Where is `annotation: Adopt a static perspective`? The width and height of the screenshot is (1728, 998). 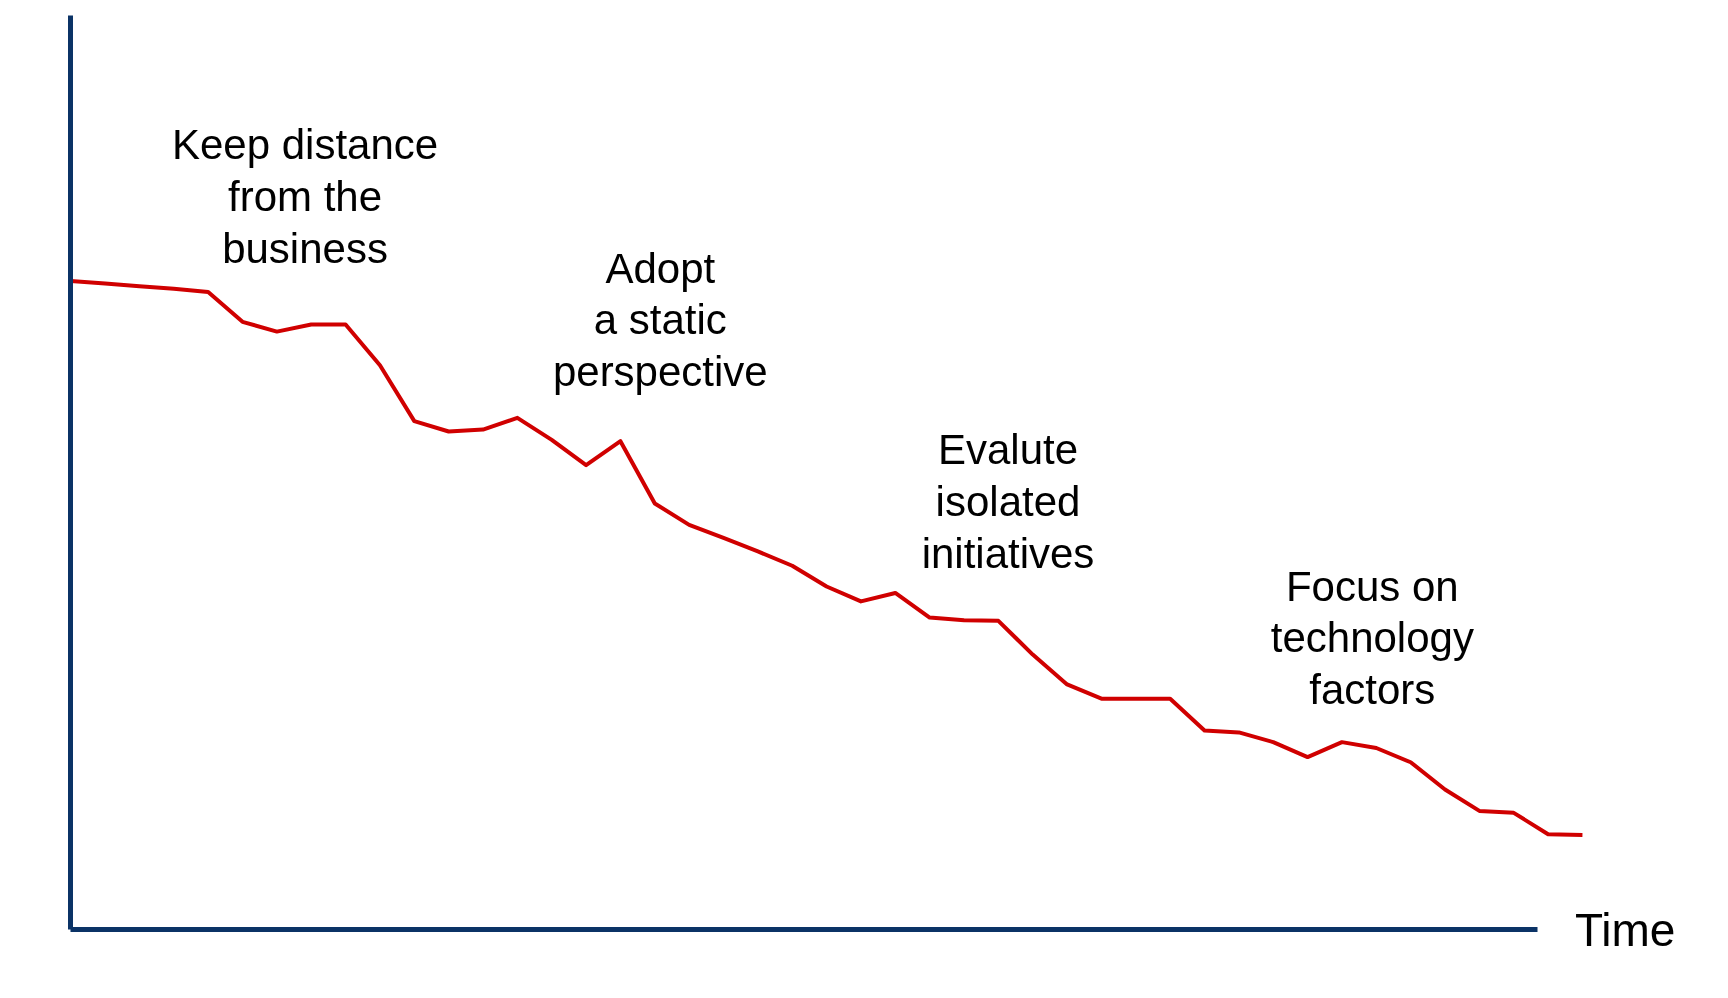
annotation: Adopt a static perspective is located at coordinates (660, 320).